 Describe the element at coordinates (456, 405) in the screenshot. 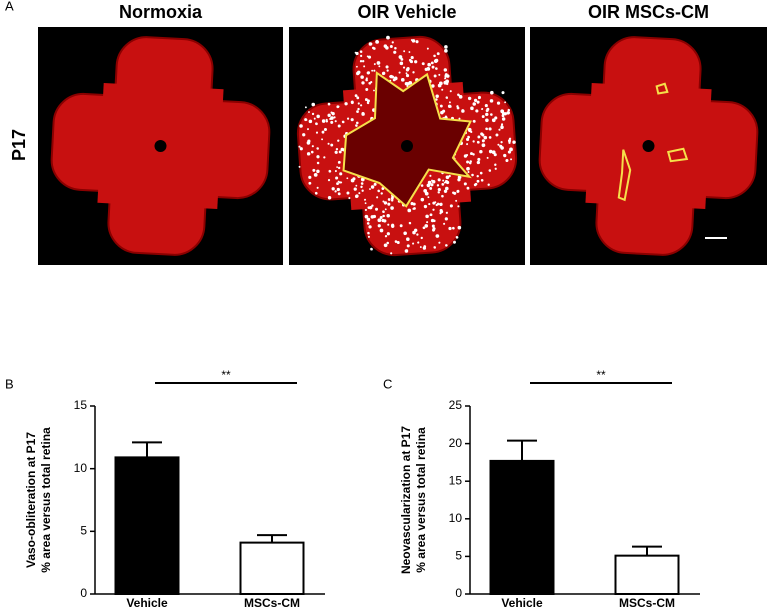

I see `y-tick-label: 25` at that location.